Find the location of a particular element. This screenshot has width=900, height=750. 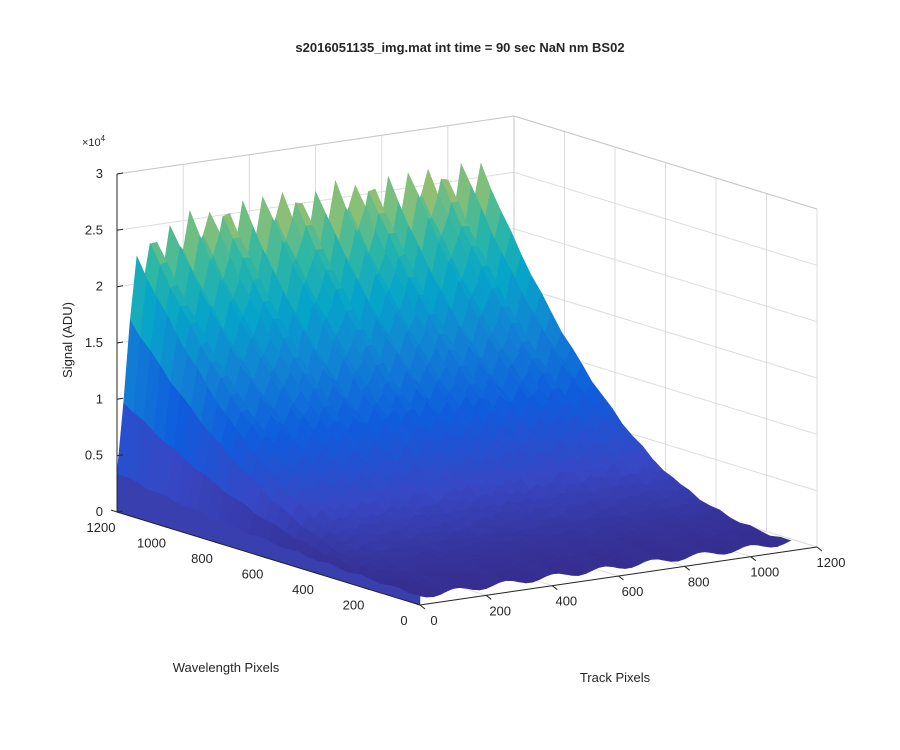

y-axis-label: Wavelength Pixels is located at coordinates (226, 667).